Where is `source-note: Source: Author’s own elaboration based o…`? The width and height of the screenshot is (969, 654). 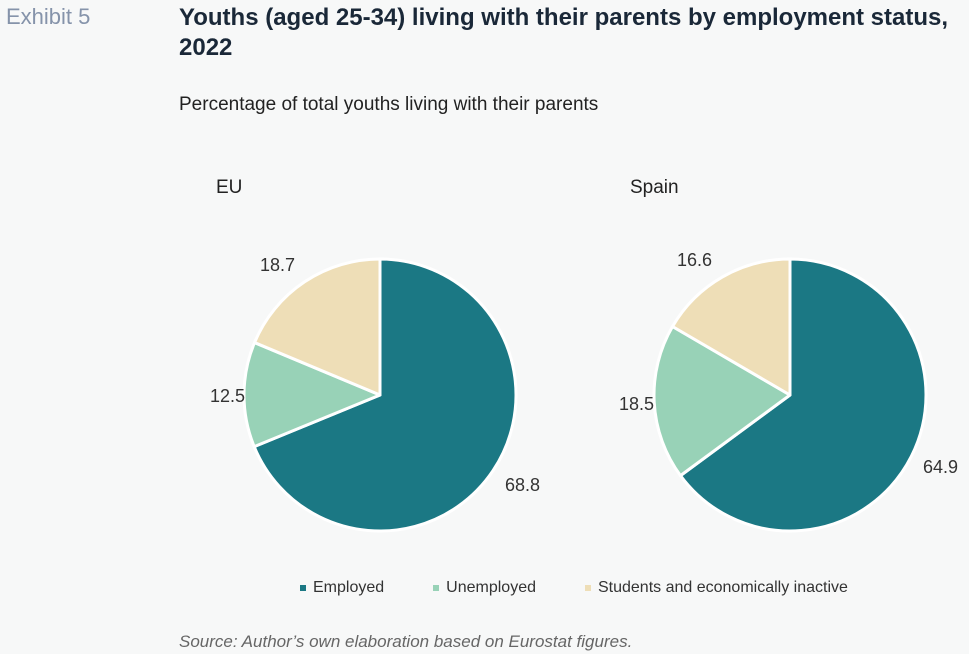
source-note: Source: Author’s own elaboration based o… is located at coordinates (406, 641).